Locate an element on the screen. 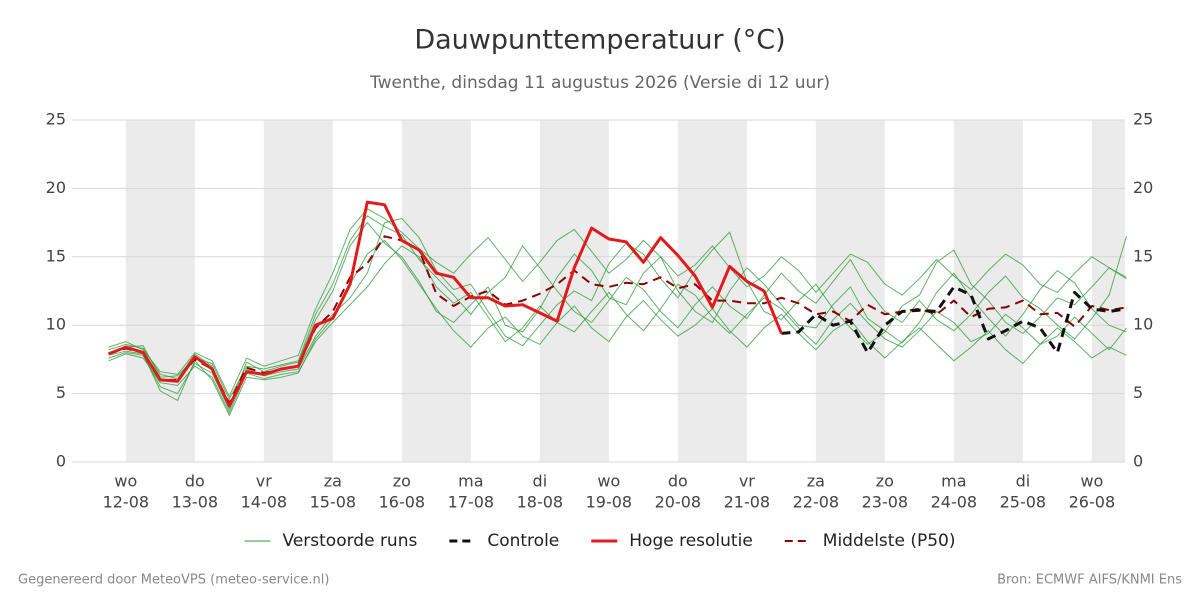 The image size is (1200, 604). legend-label: Verstoorde runs is located at coordinates (350, 541).